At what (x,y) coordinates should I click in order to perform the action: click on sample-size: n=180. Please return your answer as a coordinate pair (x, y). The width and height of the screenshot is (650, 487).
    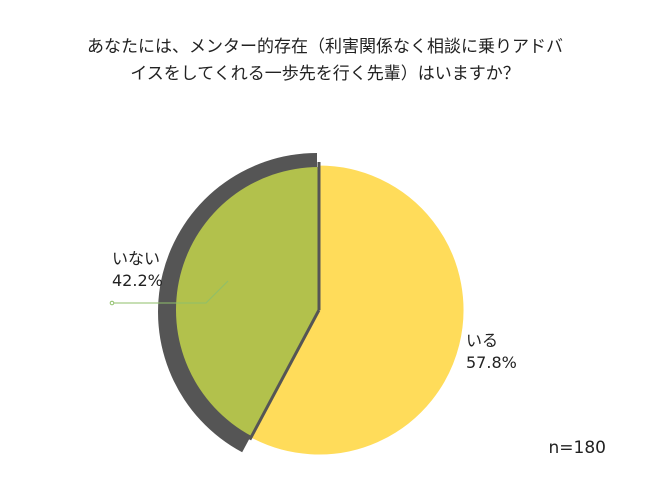
    Looking at the image, I should click on (577, 448).